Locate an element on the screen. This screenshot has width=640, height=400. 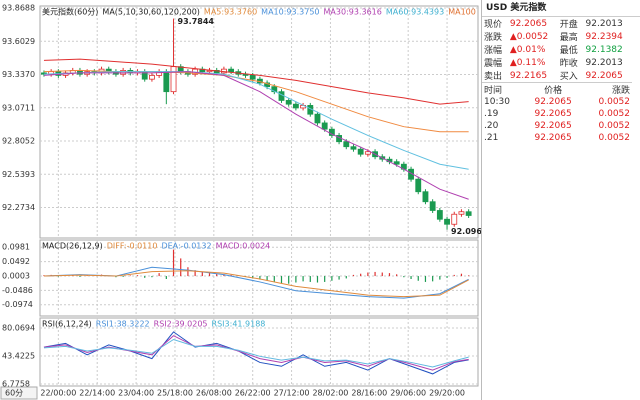
value: 92.2065 is located at coordinates (528, 23).